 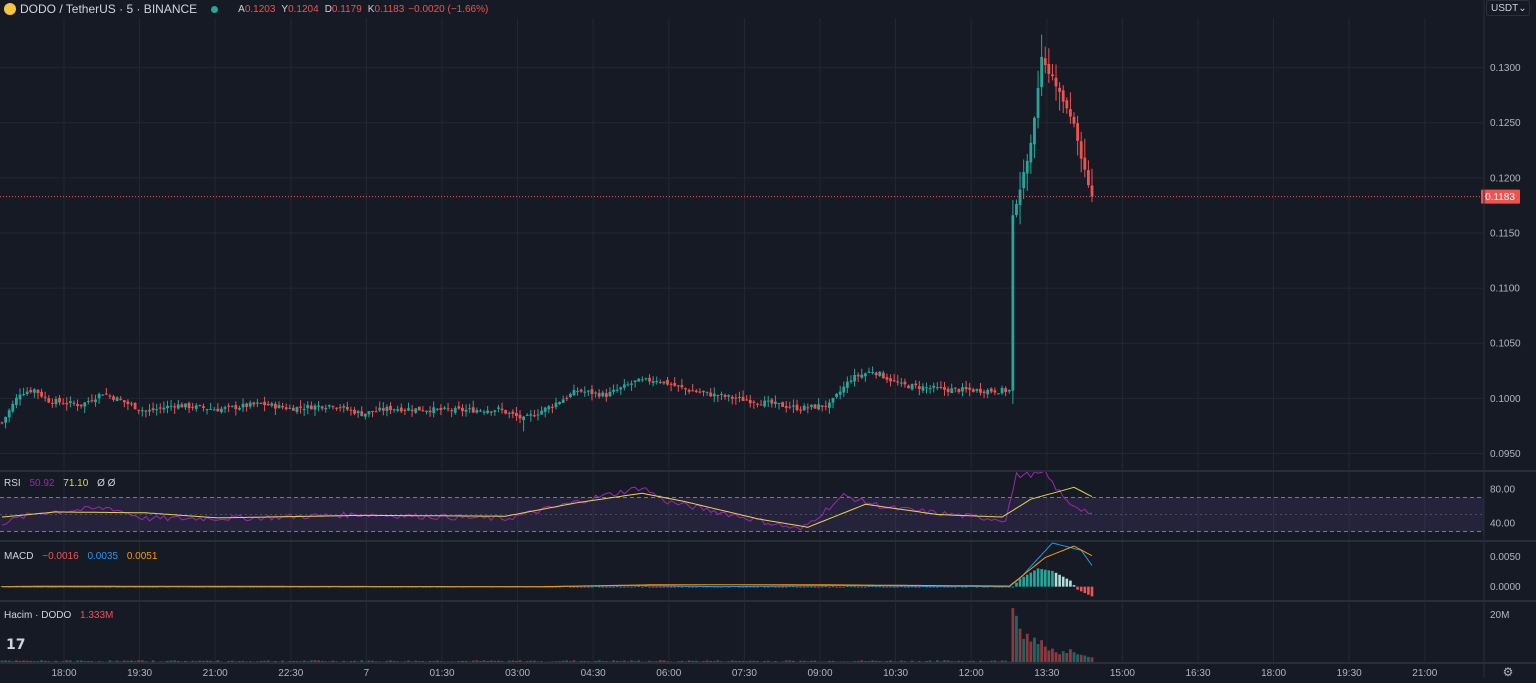 I want to click on rsi-tick-label: 40.00, so click(x=1502, y=524).